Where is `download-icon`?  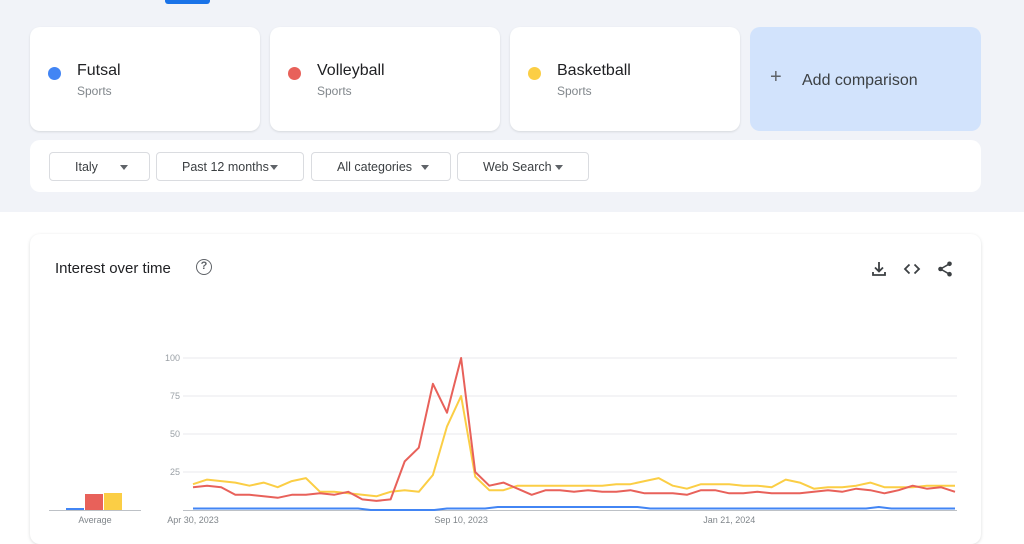
download-icon is located at coordinates (879, 269).